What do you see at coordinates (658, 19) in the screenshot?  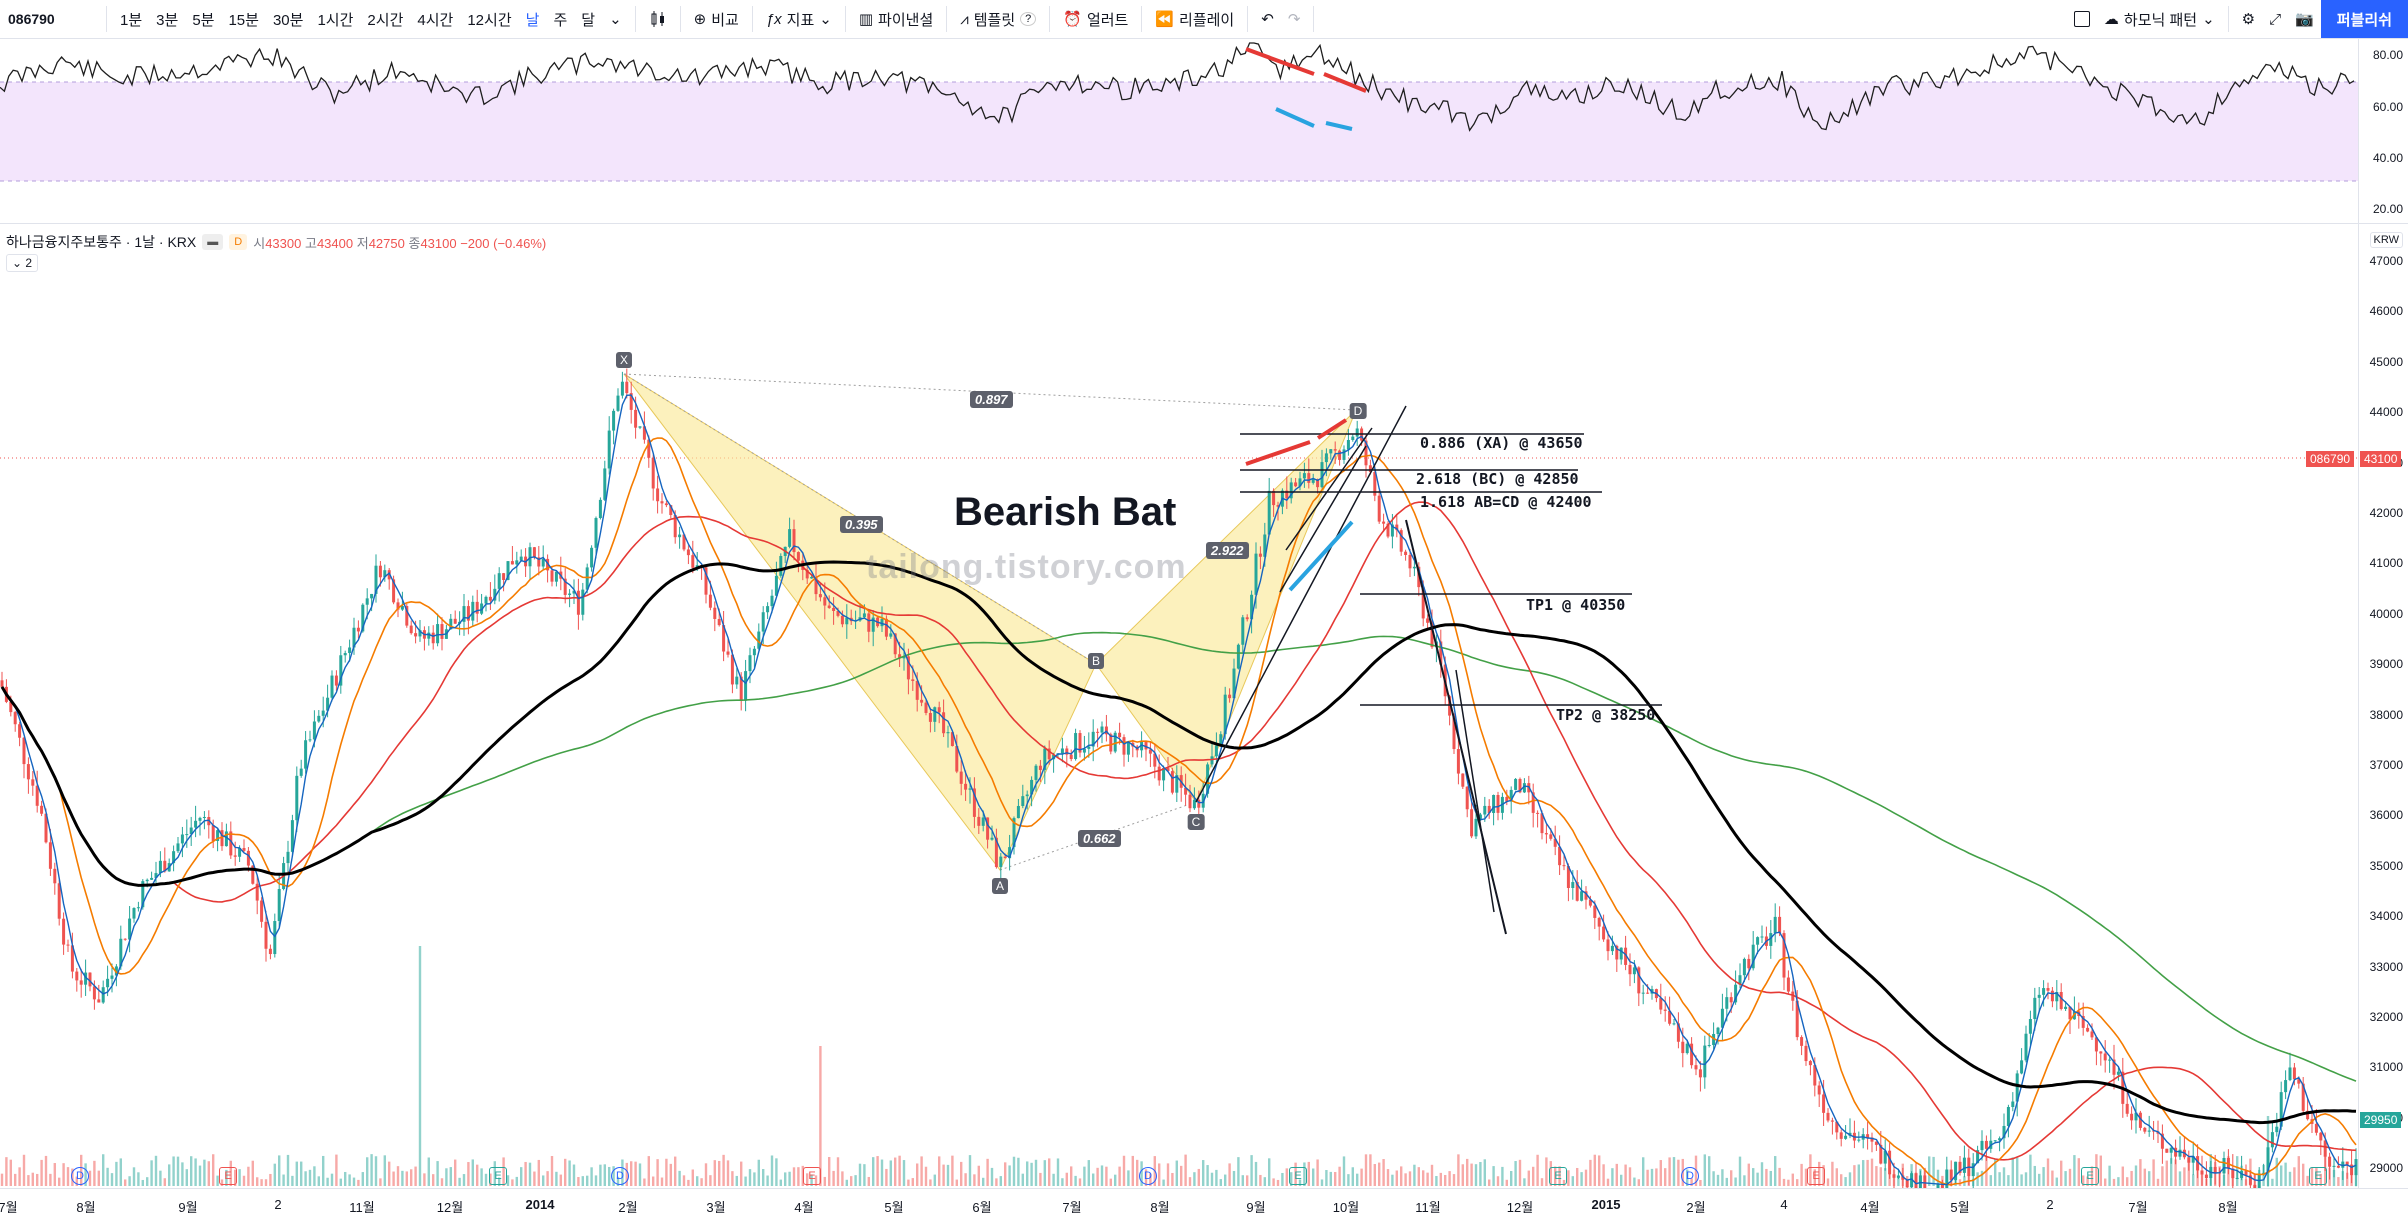 I see `candles-icon` at bounding box center [658, 19].